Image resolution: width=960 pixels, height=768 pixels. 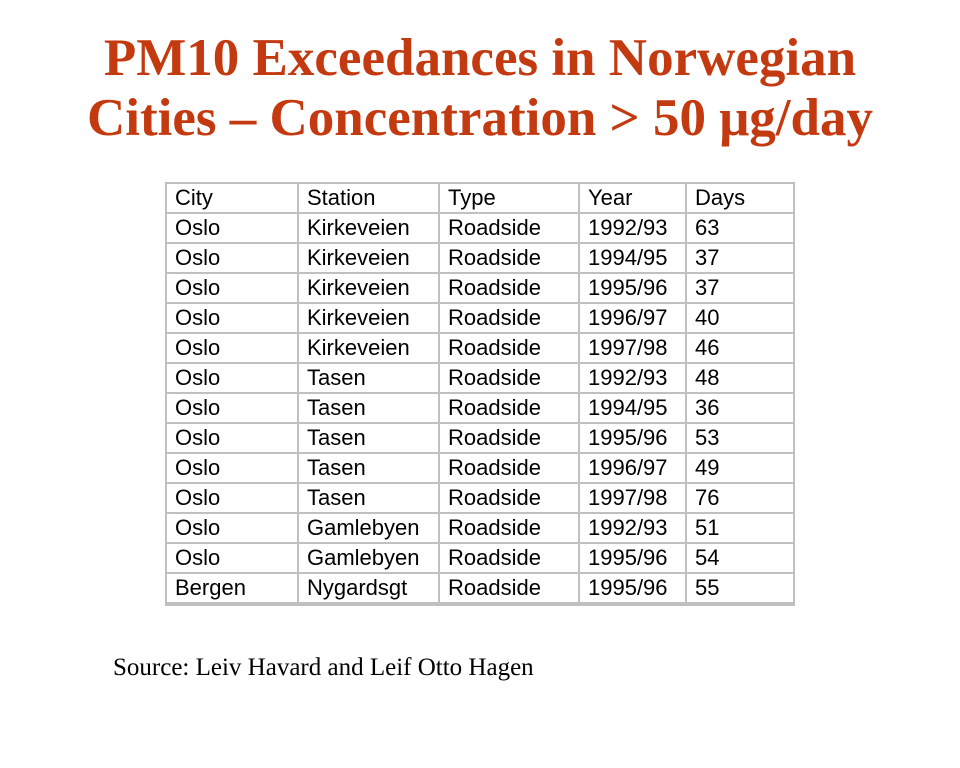 I want to click on table-row: Oslo Tasen Roadside 1996/97 49, so click(x=480, y=468).